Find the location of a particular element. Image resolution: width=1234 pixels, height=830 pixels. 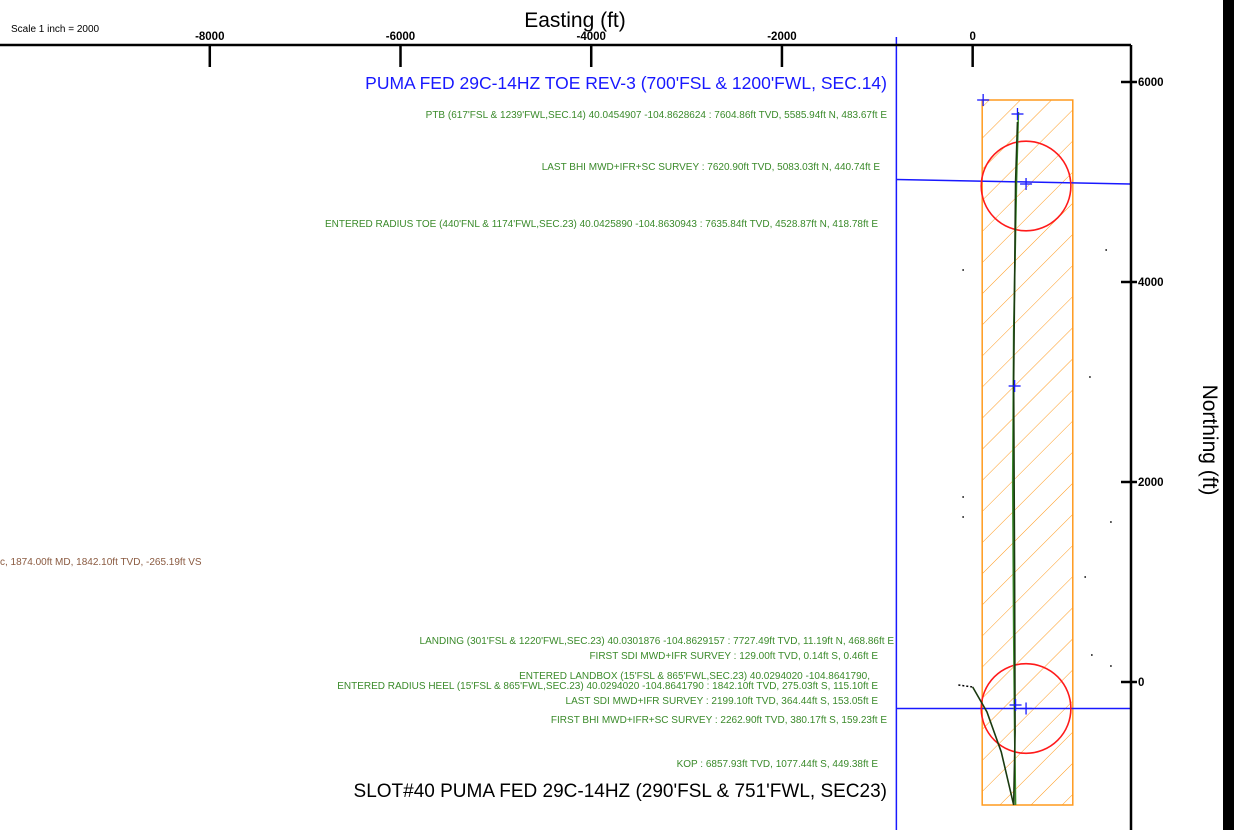

y-tick-label: 4000 is located at coordinates (1151, 283).